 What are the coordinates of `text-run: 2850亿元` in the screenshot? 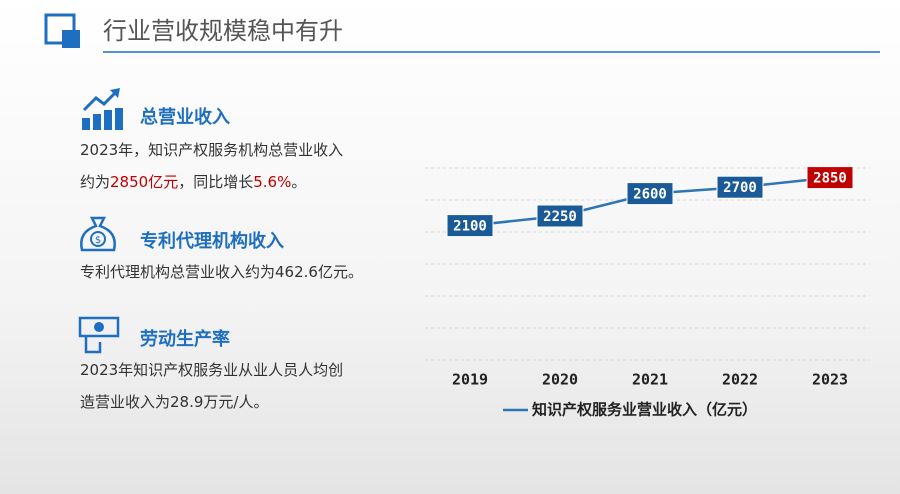 It's located at (144, 182).